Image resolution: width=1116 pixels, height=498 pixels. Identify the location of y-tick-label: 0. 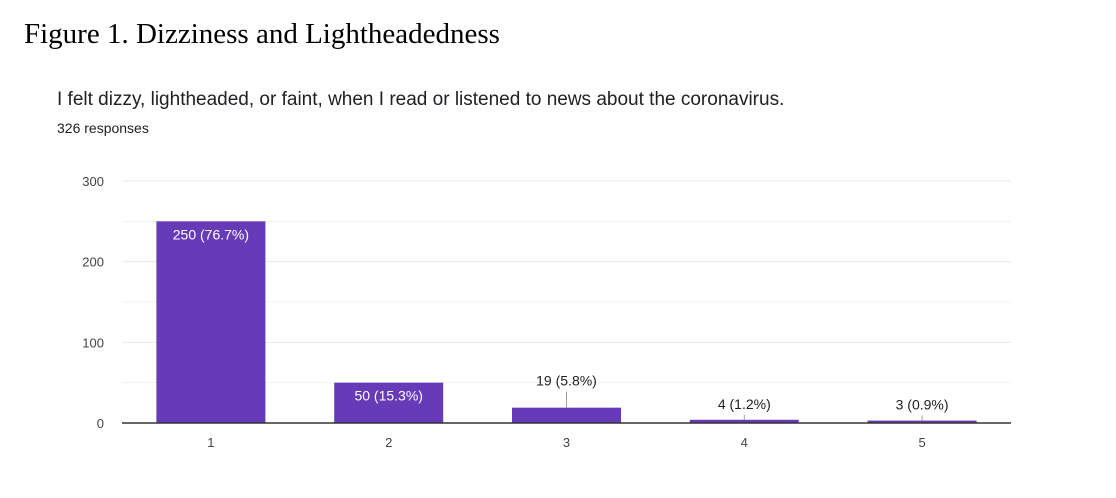
(100, 423).